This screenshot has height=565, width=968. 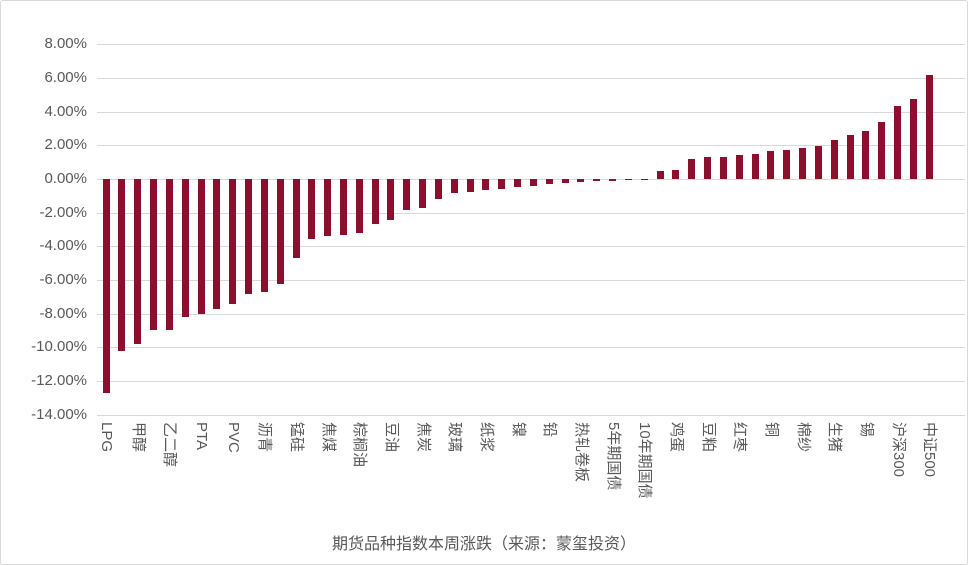 What do you see at coordinates (835, 437) in the screenshot?
I see `x-axis-label: 生猪` at bounding box center [835, 437].